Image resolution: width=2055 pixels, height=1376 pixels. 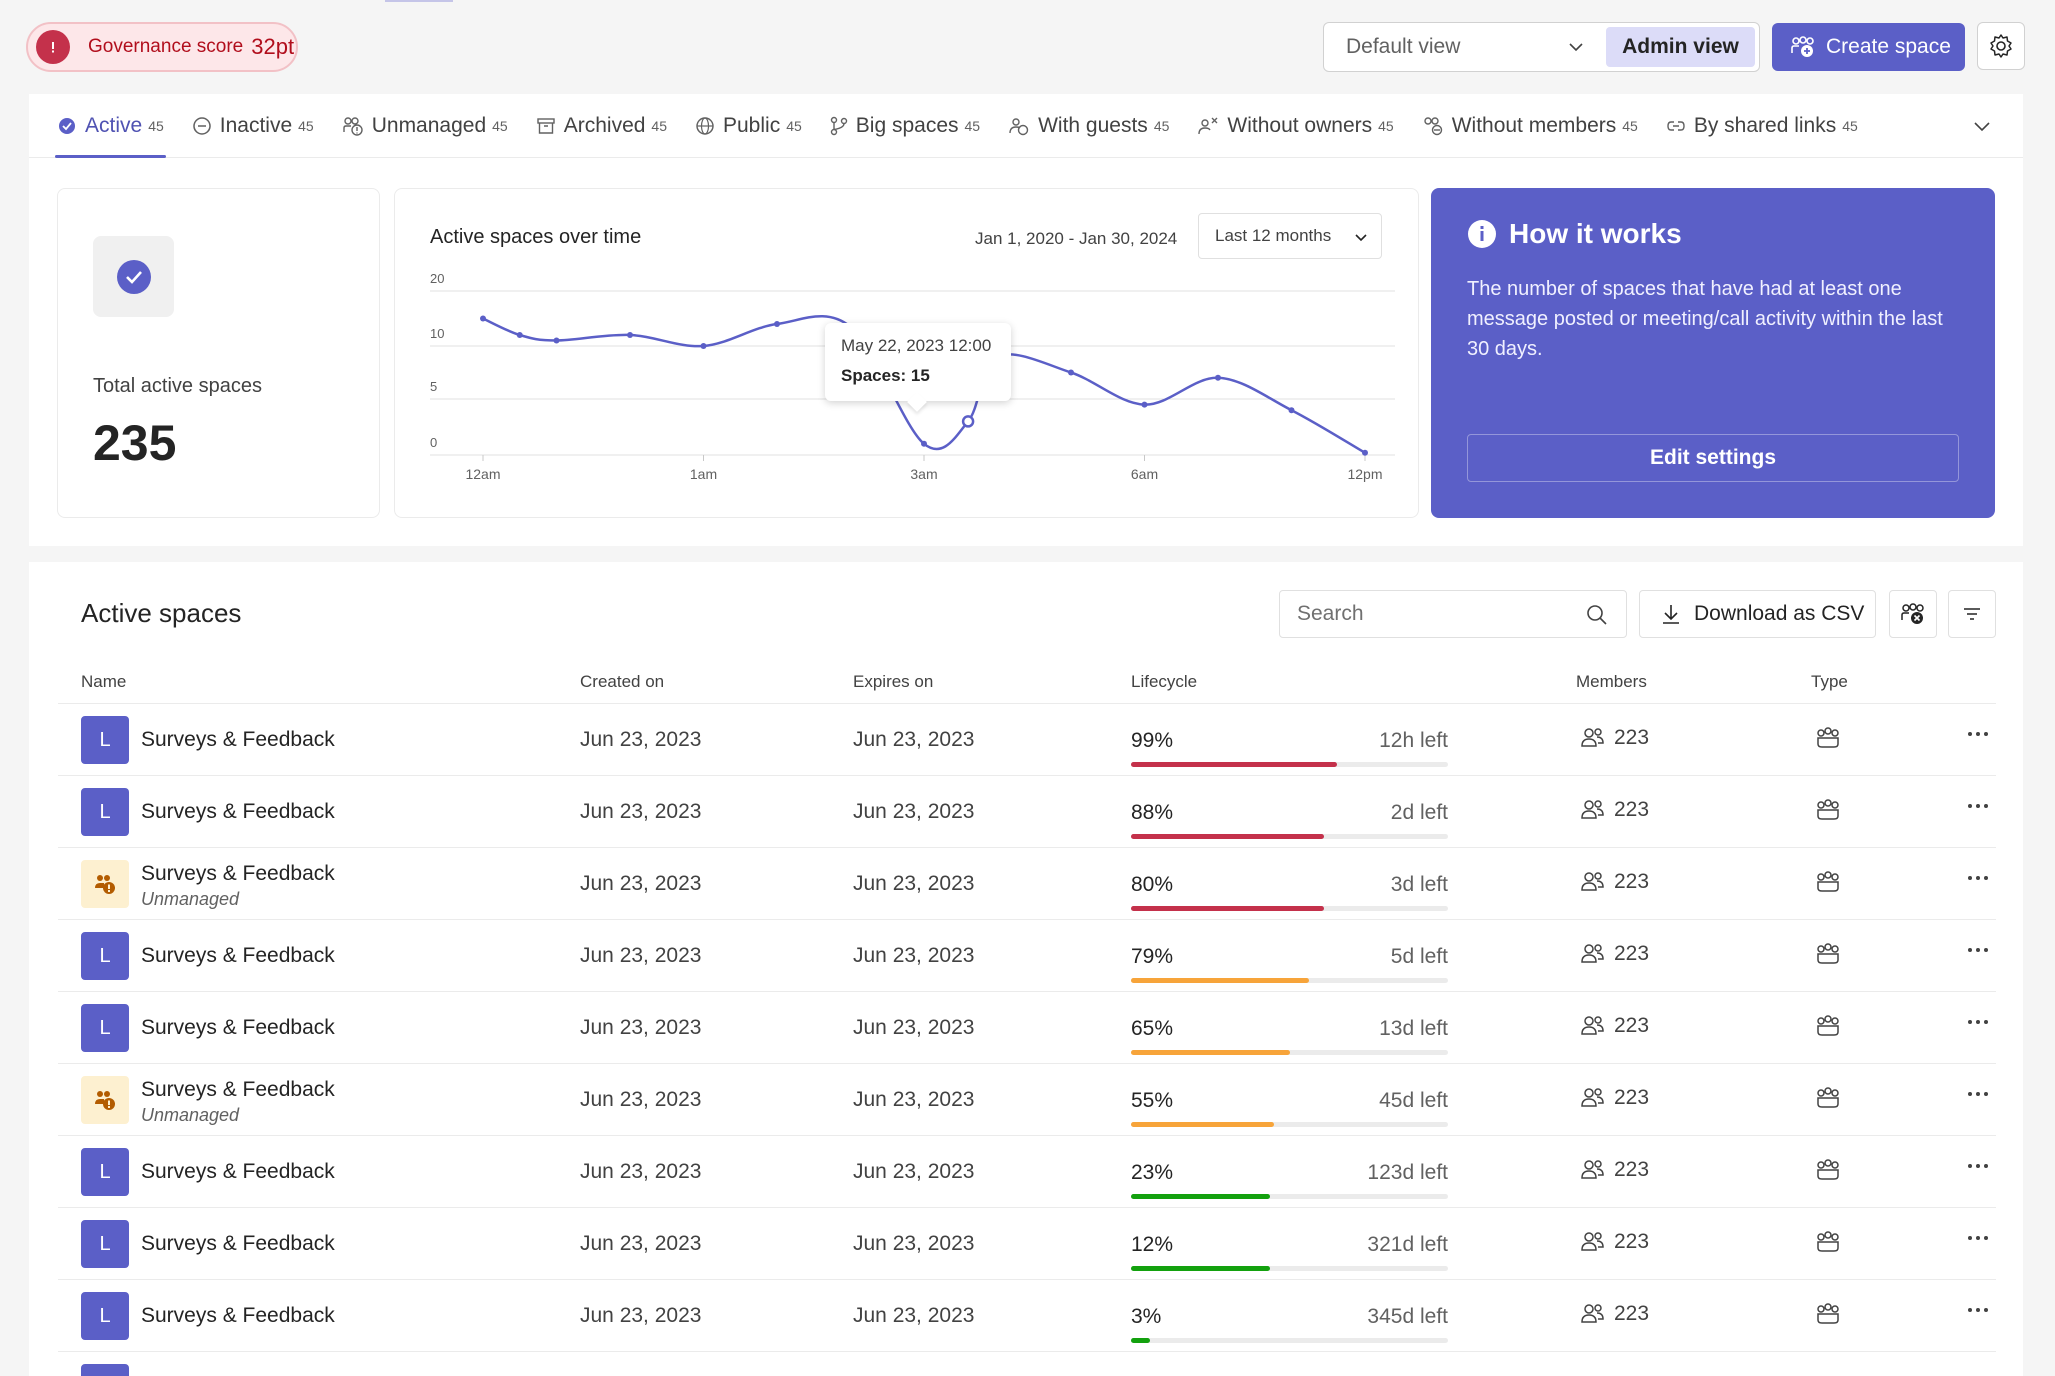 What do you see at coordinates (1290, 236) in the screenshot?
I see `period-select: Last 12 months` at bounding box center [1290, 236].